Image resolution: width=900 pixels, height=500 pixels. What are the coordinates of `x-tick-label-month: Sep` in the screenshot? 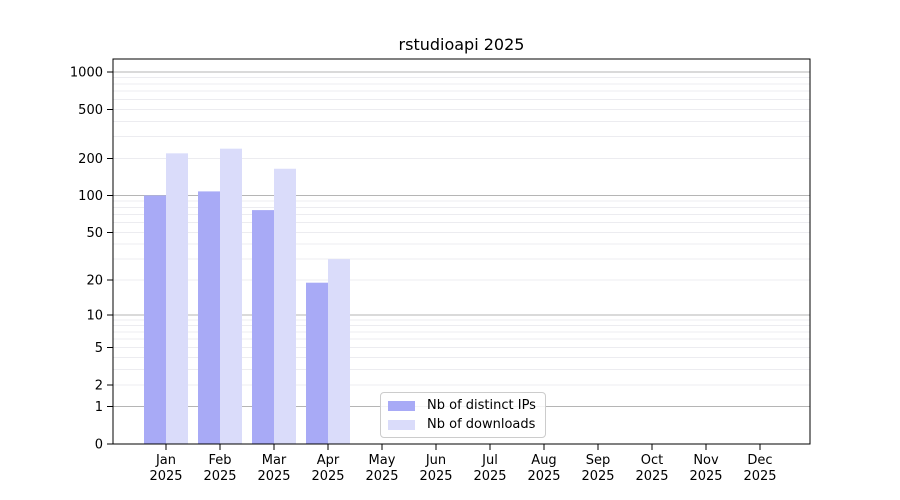 It's located at (598, 460).